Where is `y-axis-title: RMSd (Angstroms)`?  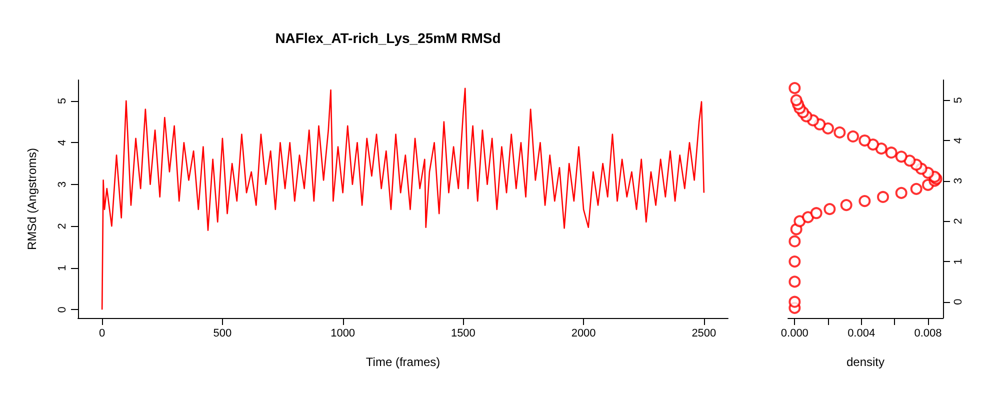 y-axis-title: RMSd (Angstroms) is located at coordinates (32, 199).